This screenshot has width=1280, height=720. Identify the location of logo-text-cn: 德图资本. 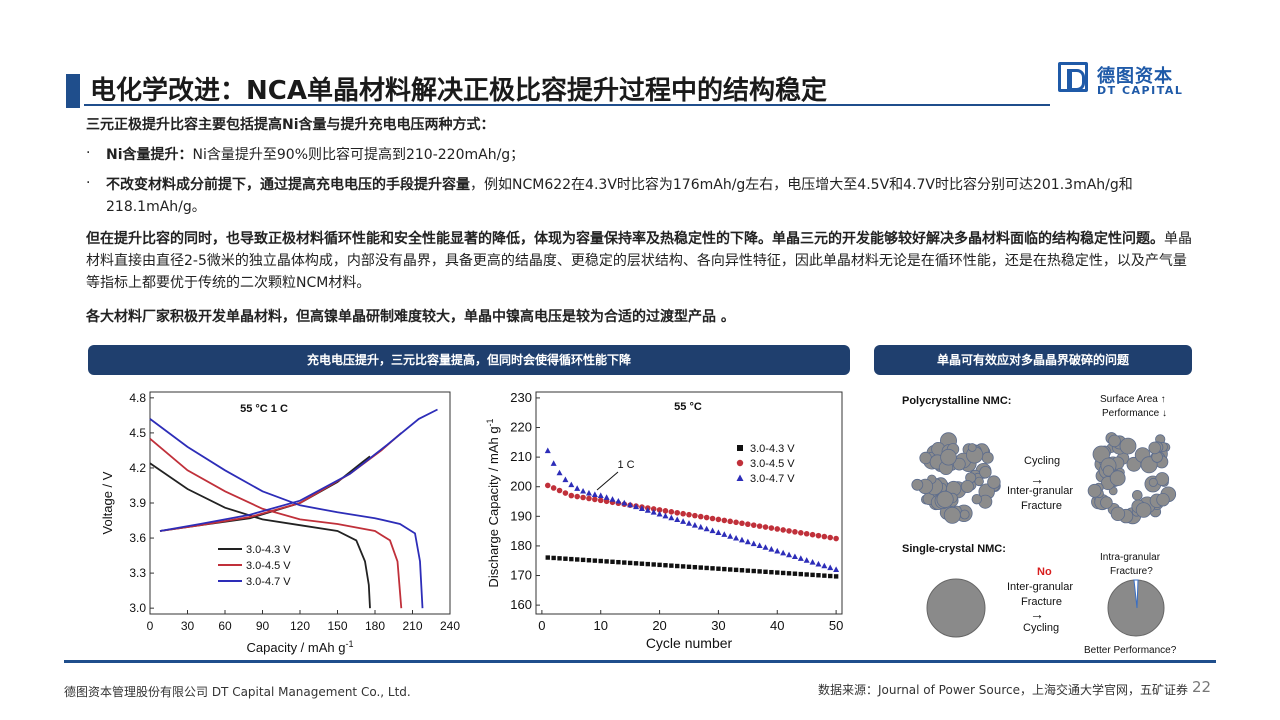
(1135, 76).